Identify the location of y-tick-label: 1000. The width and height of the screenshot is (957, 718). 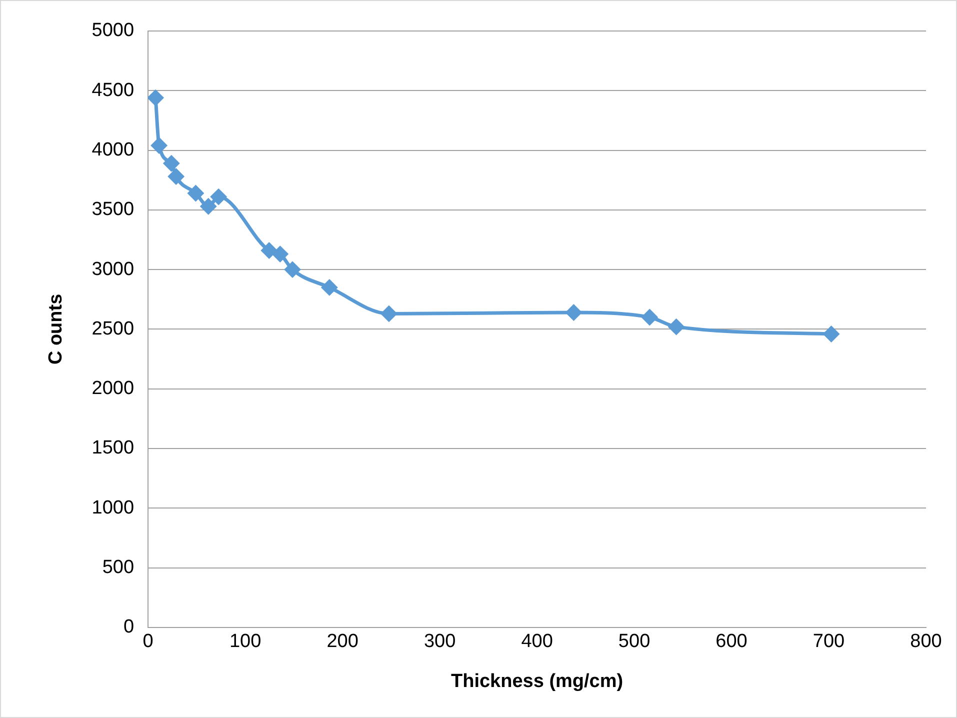
(113, 507).